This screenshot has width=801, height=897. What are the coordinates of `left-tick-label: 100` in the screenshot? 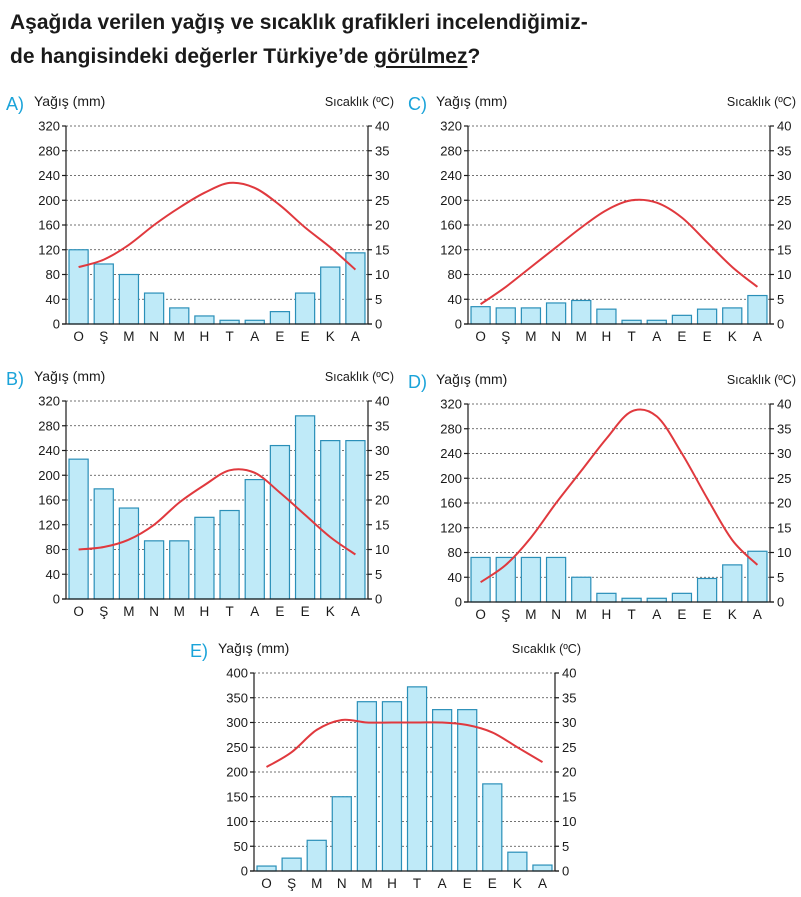 It's located at (237, 821).